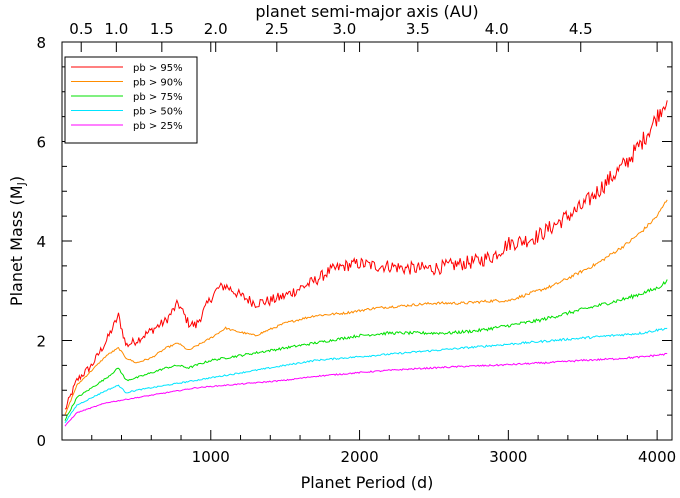  What do you see at coordinates (41, 43) in the screenshot?
I see `y-tick-label: 8` at bounding box center [41, 43].